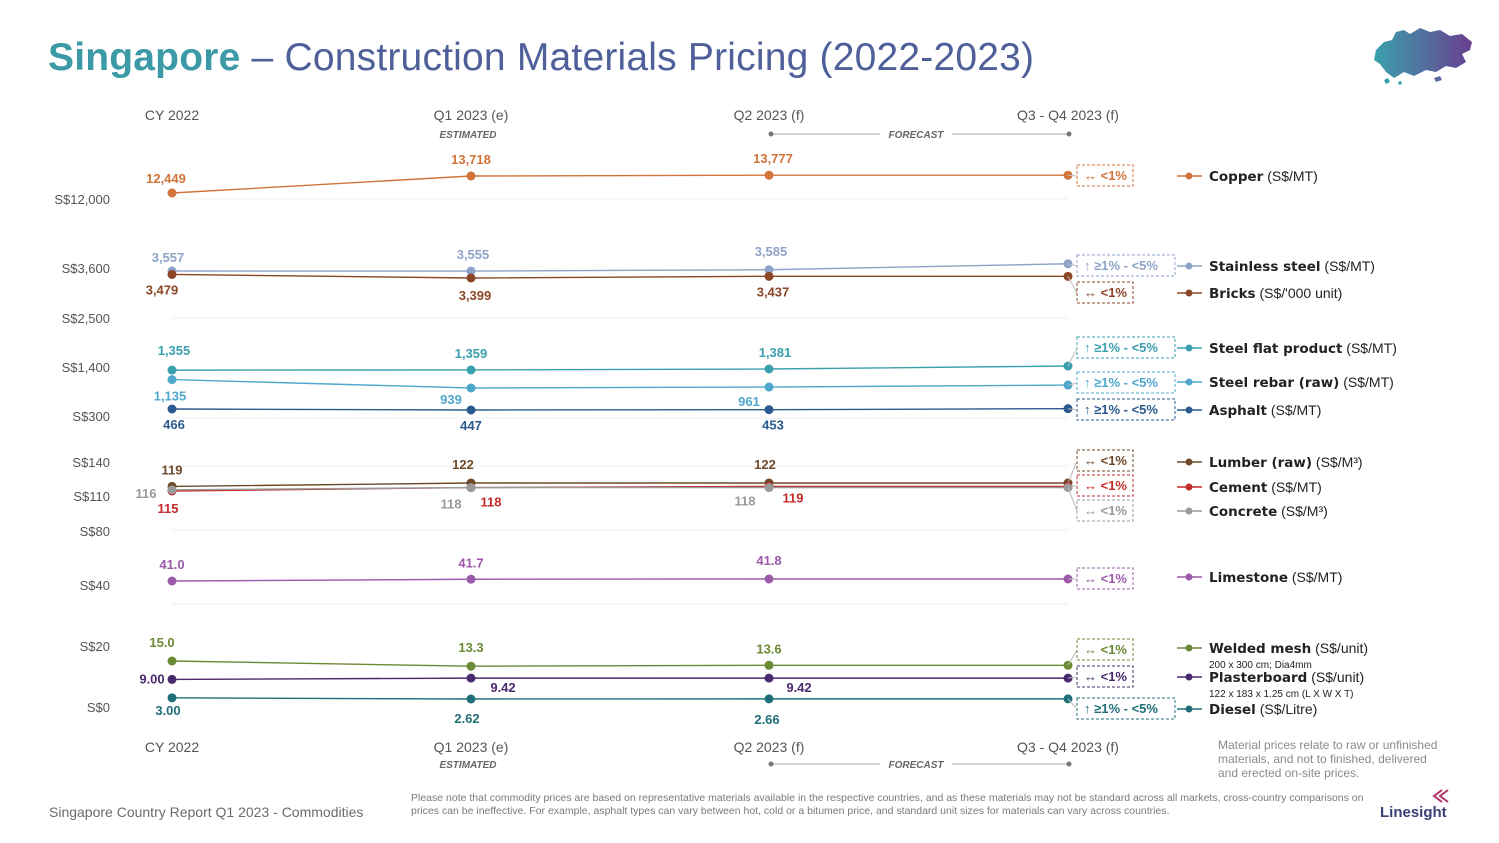 This screenshot has width=1499, height=843. Describe the element at coordinates (86, 268) in the screenshot. I see `y-tick-label: S$3,600` at that location.